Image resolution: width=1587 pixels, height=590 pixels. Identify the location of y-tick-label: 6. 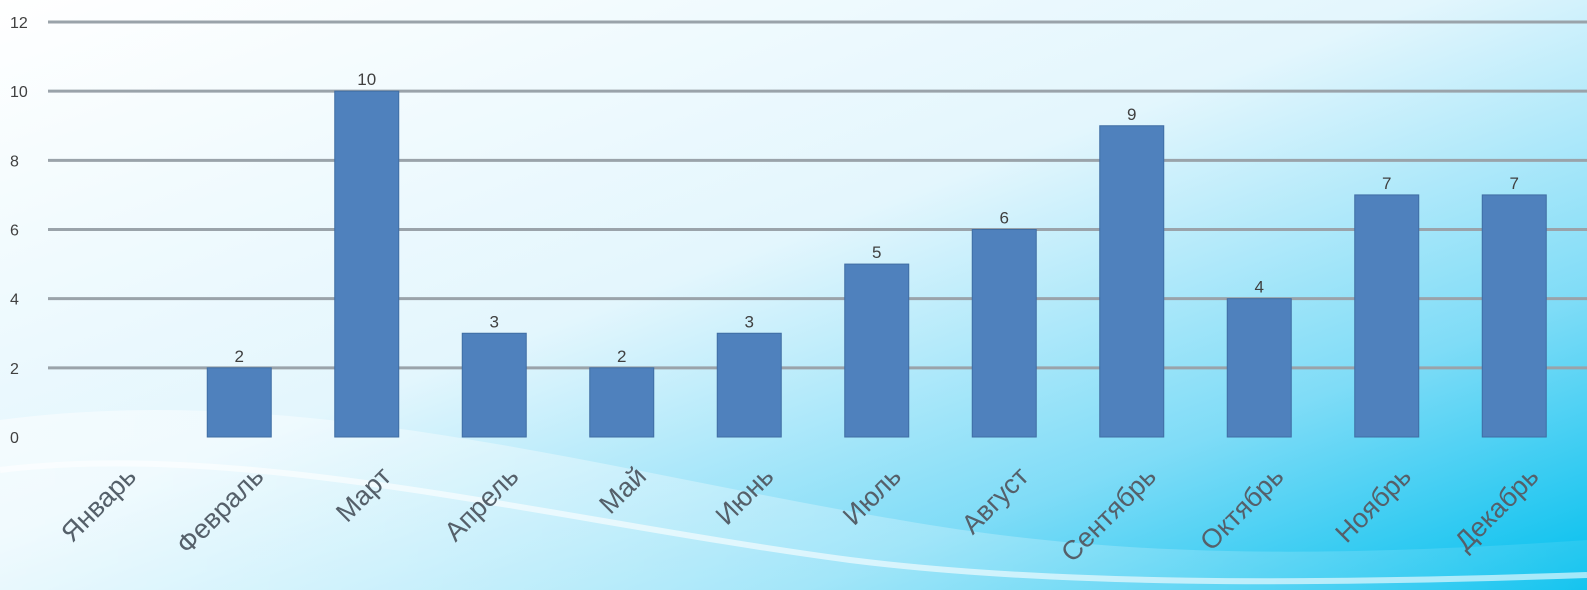
(14, 231).